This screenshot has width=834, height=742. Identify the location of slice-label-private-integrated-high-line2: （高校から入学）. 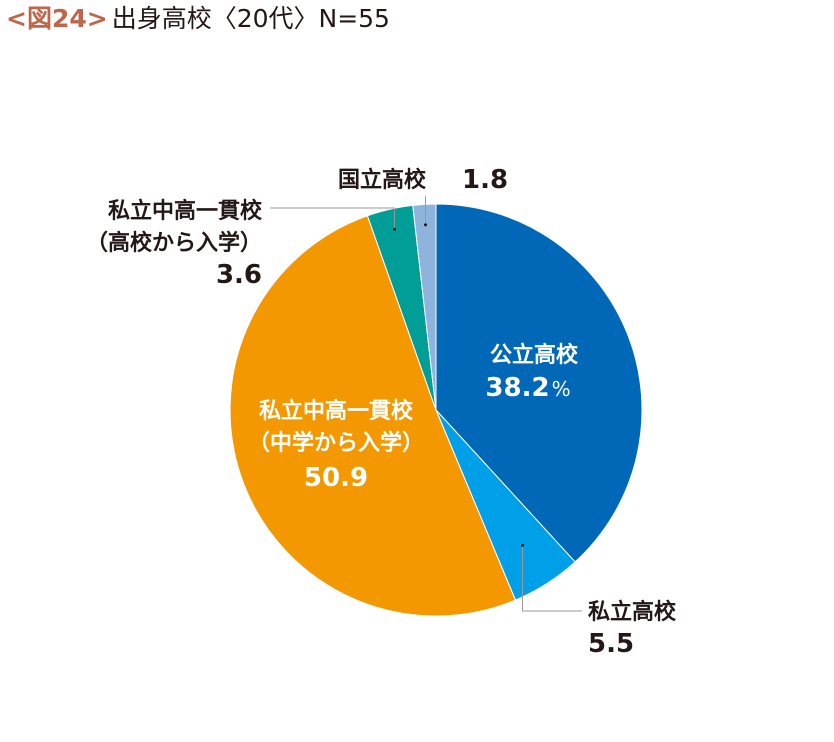
(174, 243).